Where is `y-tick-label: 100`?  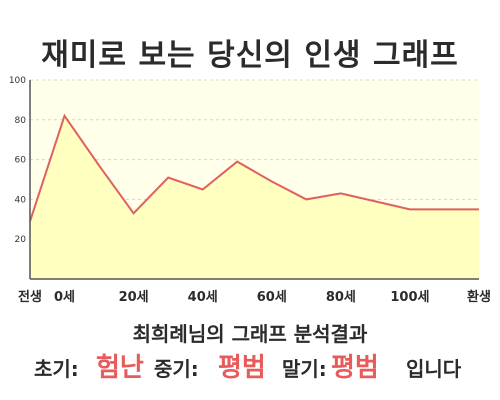
y-tick-label: 100 is located at coordinates (17, 81).